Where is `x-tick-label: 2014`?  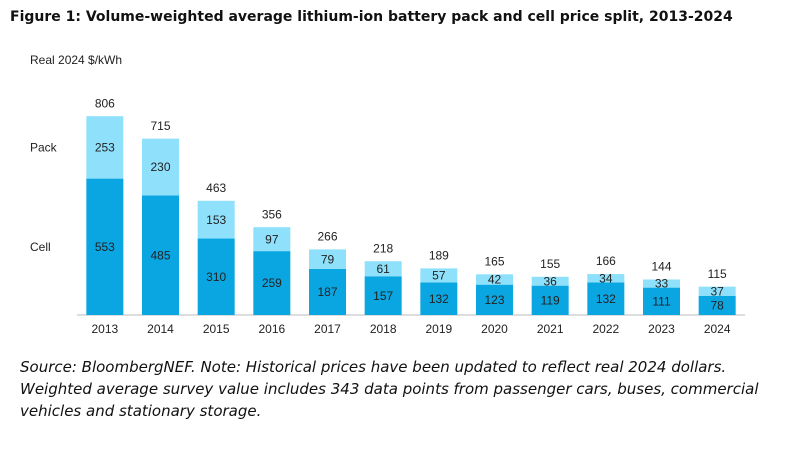 x-tick-label: 2014 is located at coordinates (160, 329).